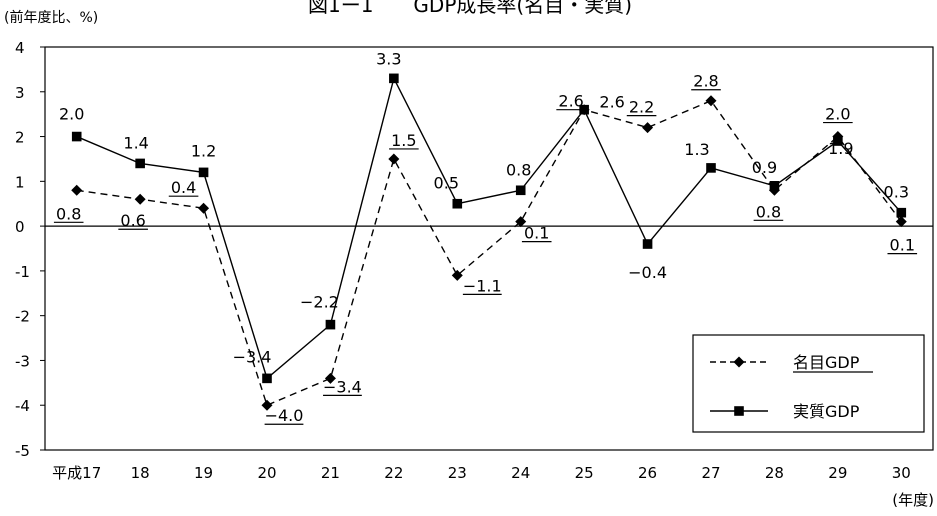 Image resolution: width=937 pixels, height=516 pixels. I want to click on x-tick-label: 26, so click(647, 473).